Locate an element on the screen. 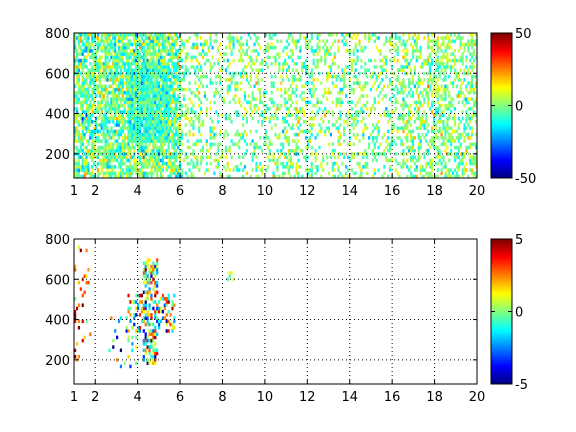 Image resolution: width=576 pixels, height=432 pixels. colorbar-tick-label: 0 is located at coordinates (519, 107).